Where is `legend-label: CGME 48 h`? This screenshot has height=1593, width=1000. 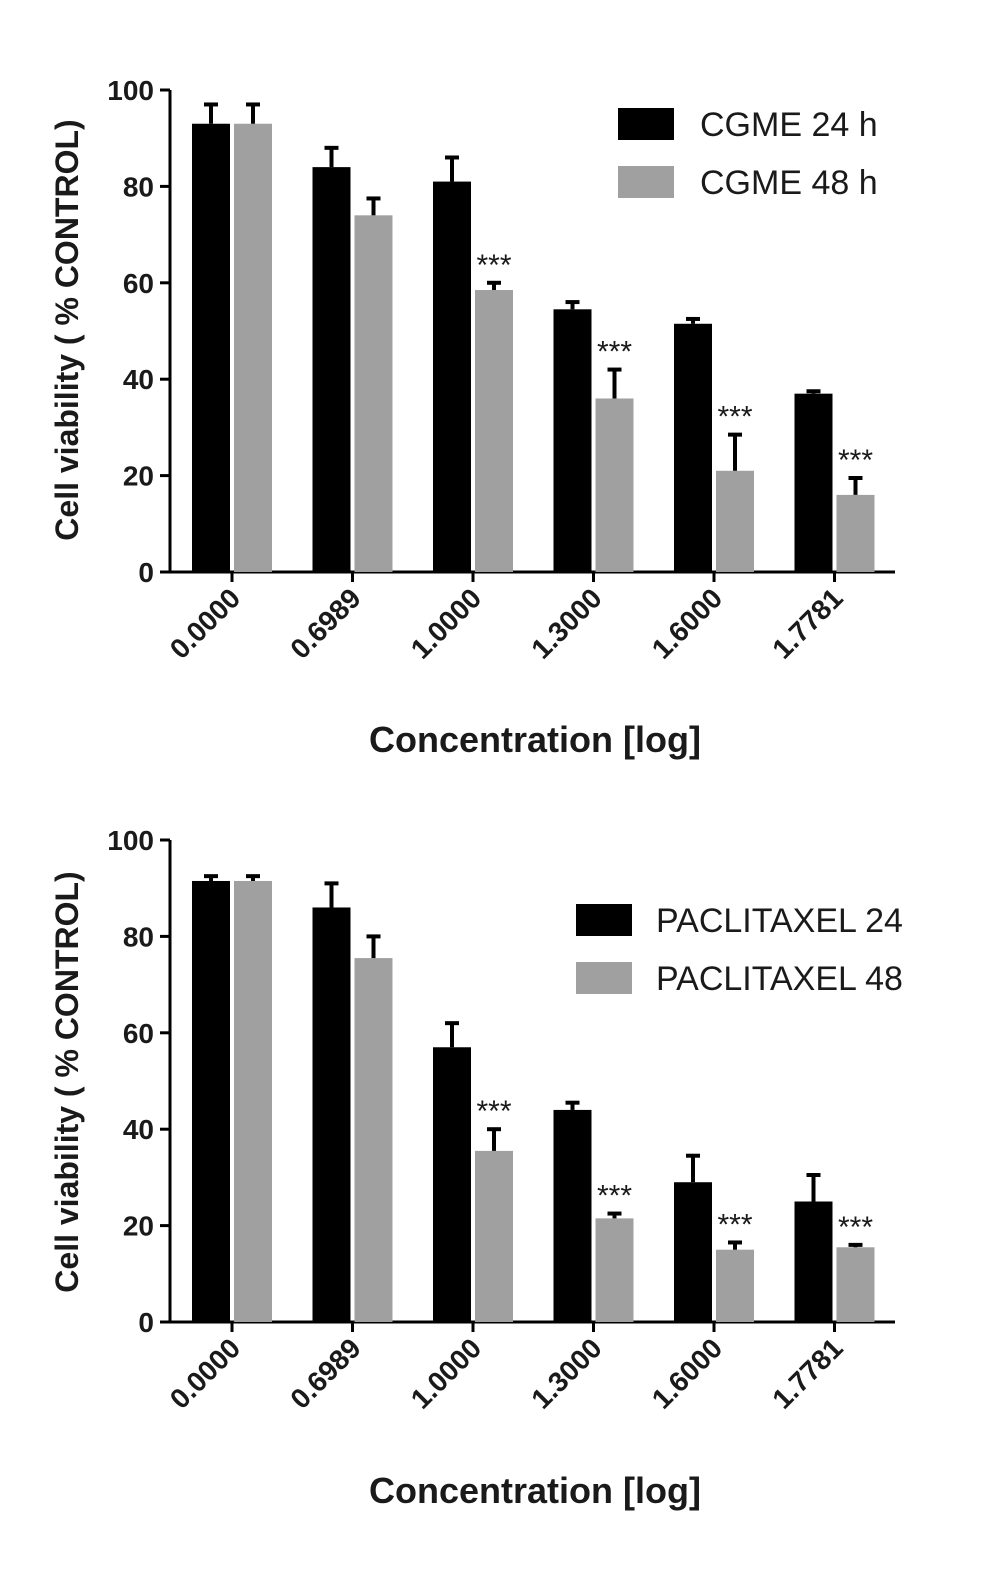
legend-label: CGME 48 h is located at coordinates (789, 183).